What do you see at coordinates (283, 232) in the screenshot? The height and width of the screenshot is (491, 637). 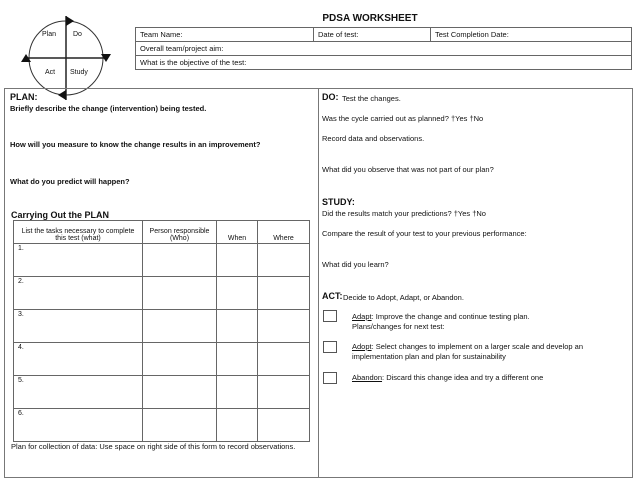 I see `col-where: Where` at bounding box center [283, 232].